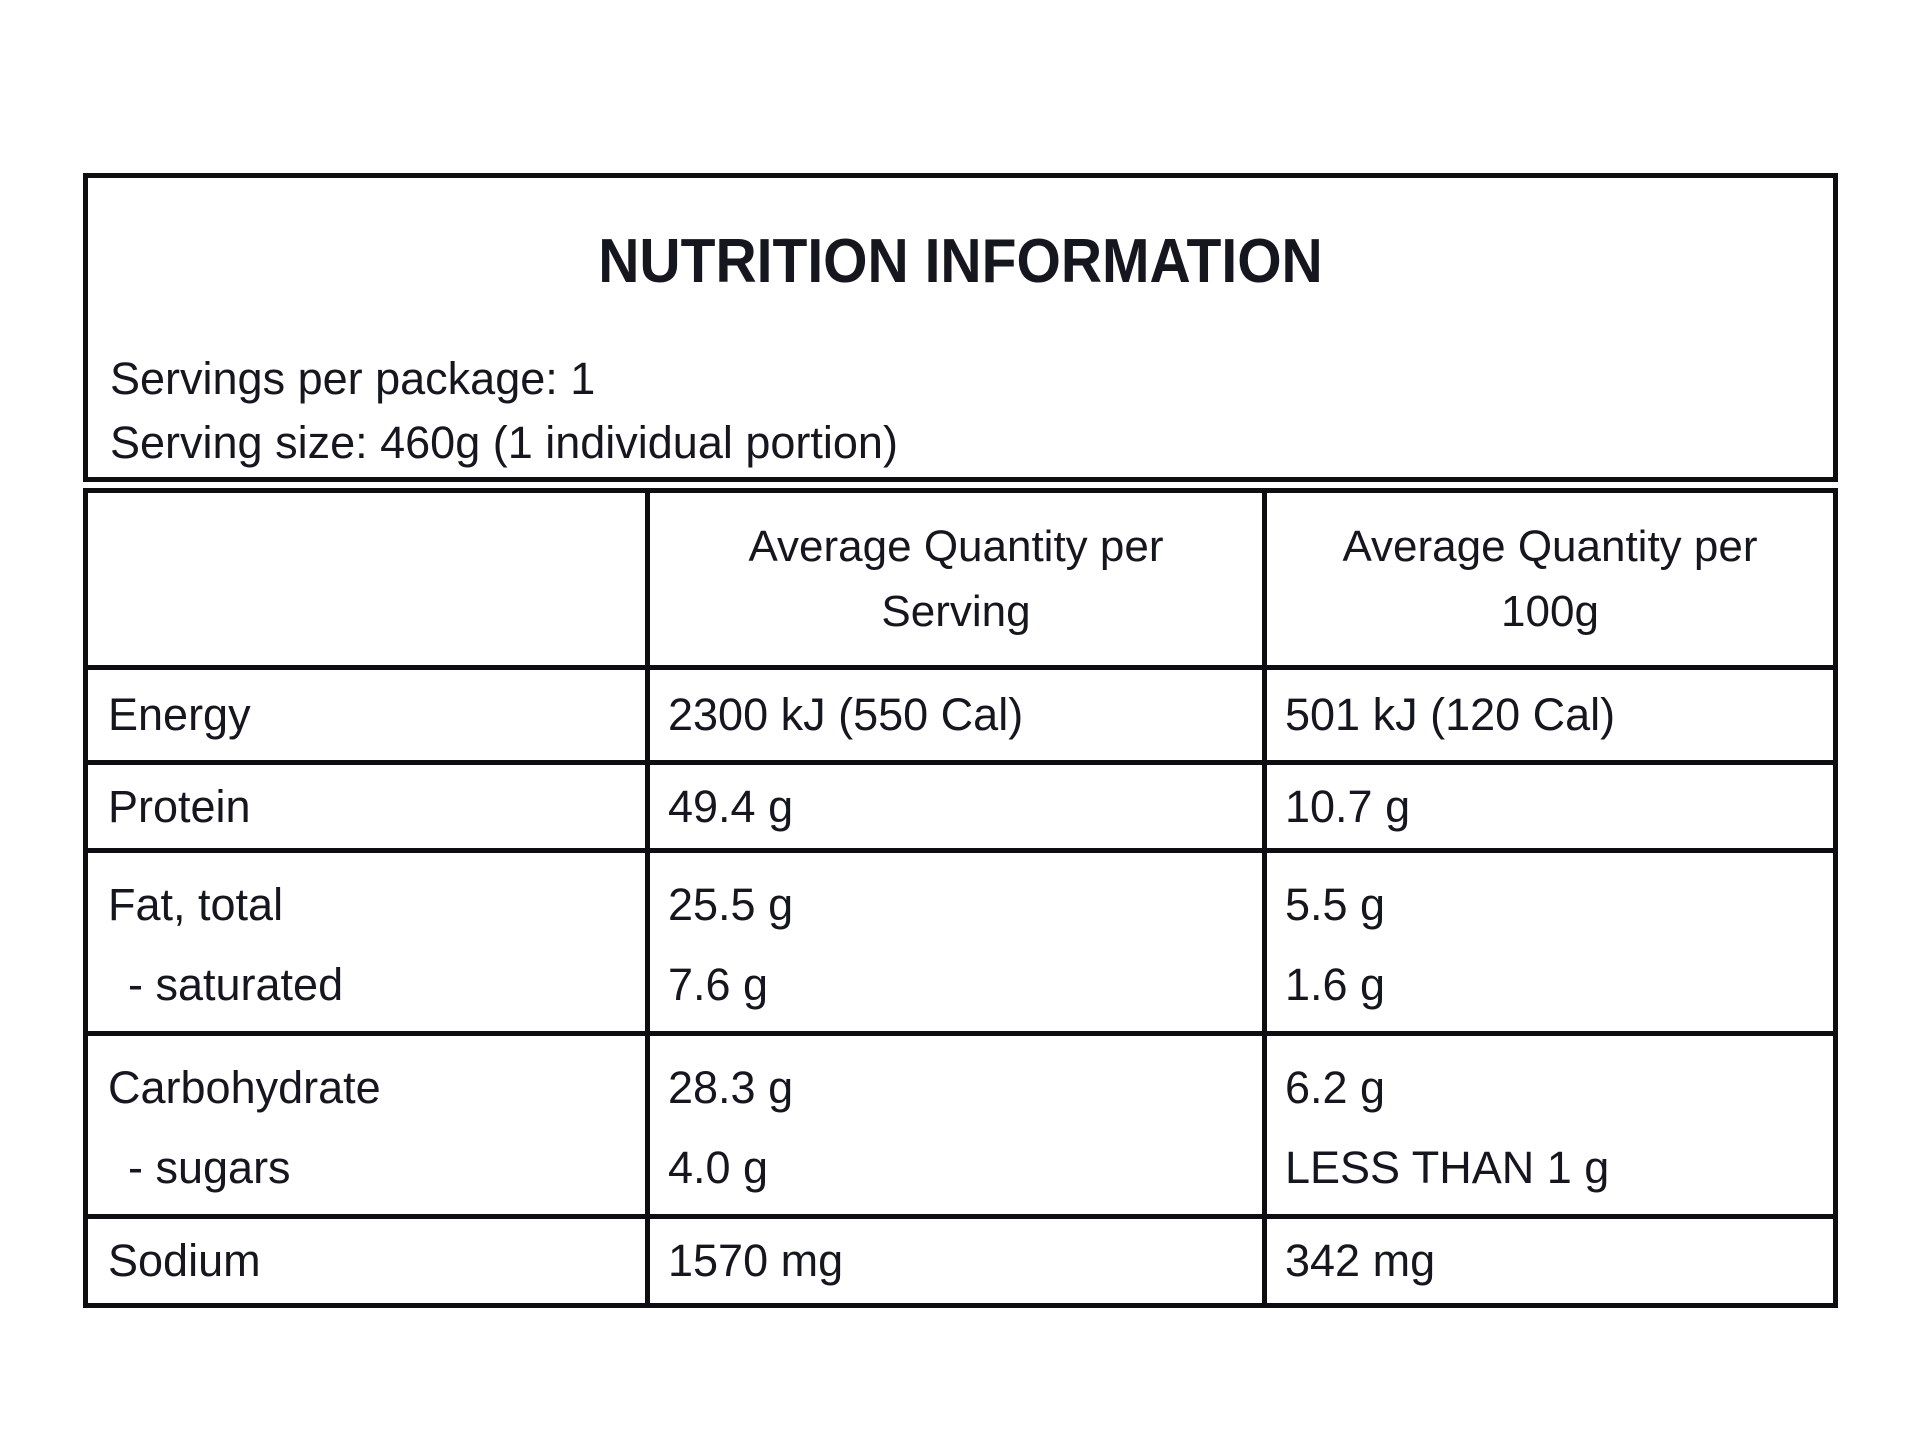  I want to click on servings-per-package-line: Servings per package: 1, so click(353, 378).